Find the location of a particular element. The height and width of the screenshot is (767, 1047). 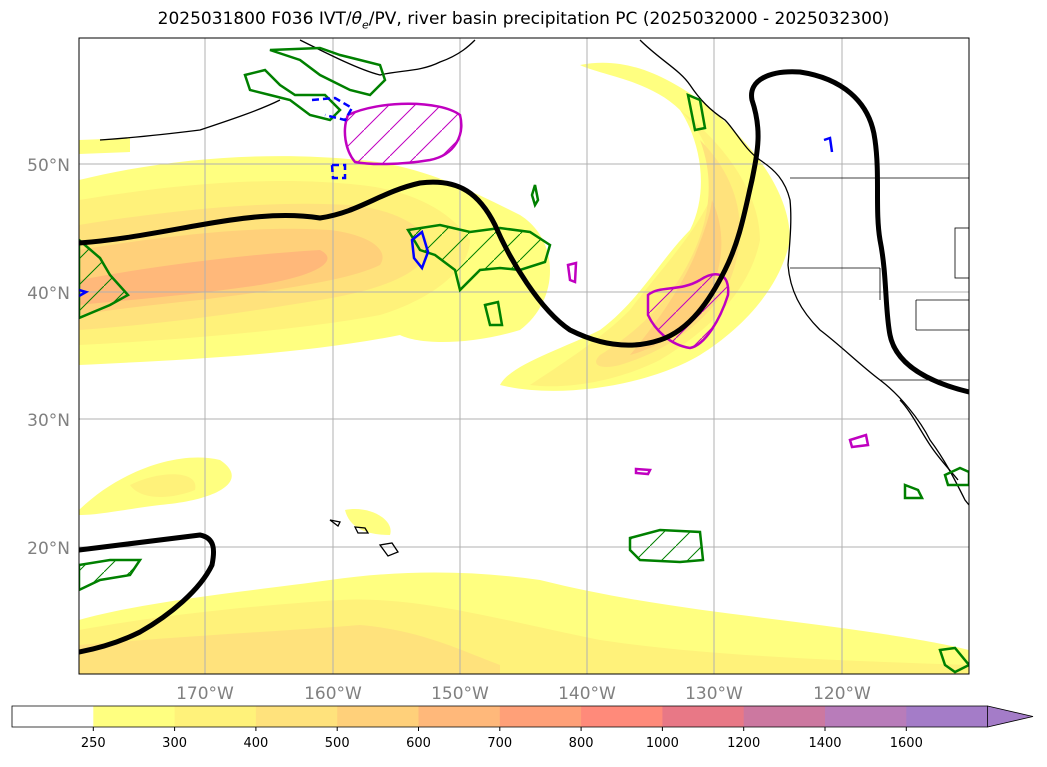

colorbar-tick-label: 1600 is located at coordinates (906, 743).